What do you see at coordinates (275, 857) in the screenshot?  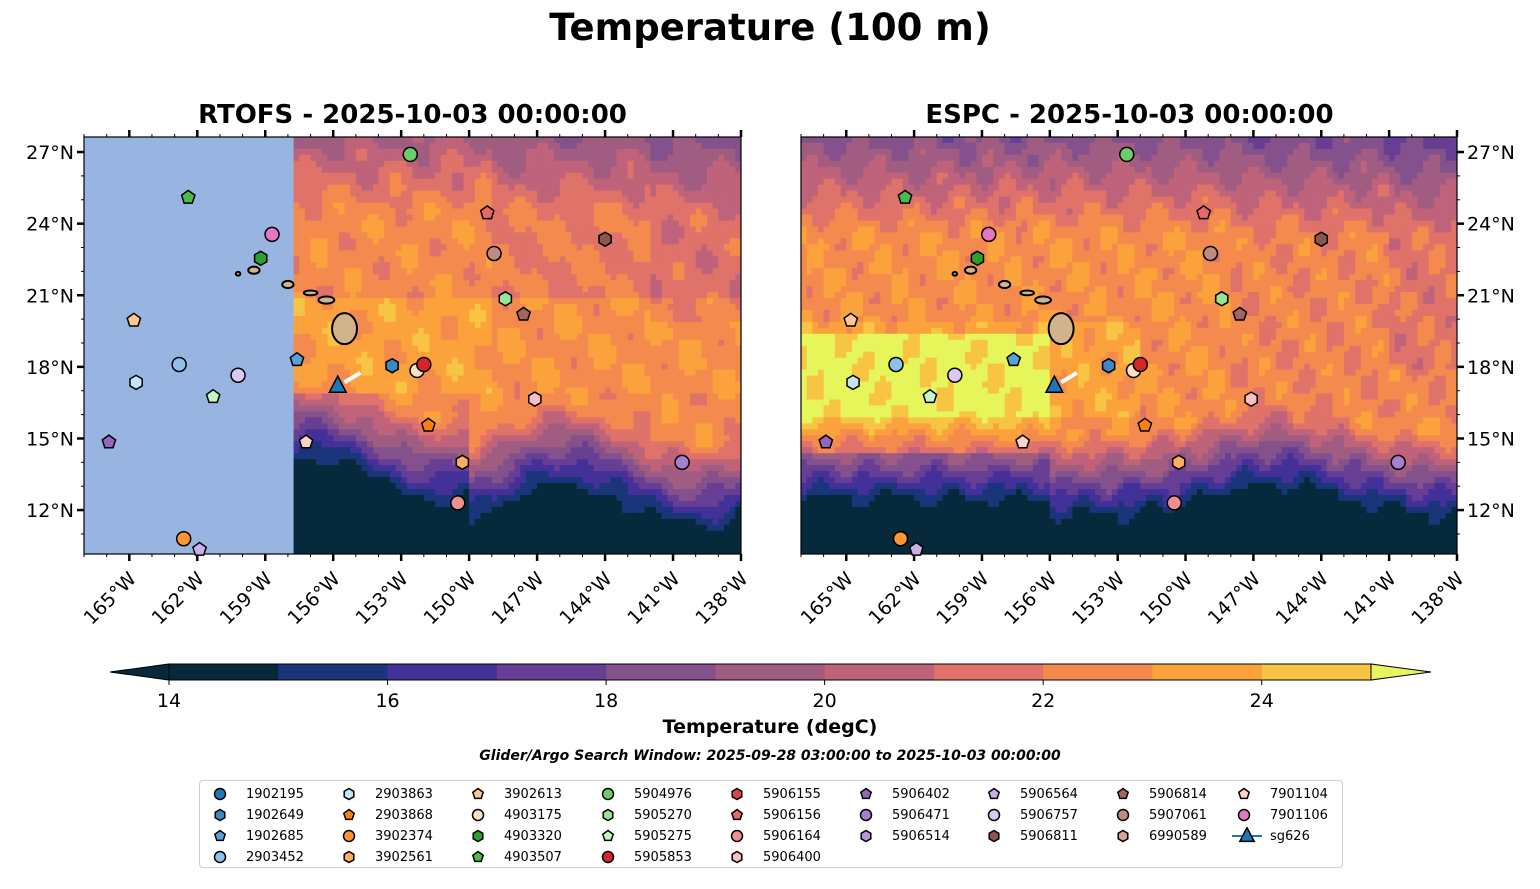 I see `legend-label: 2903452` at bounding box center [275, 857].